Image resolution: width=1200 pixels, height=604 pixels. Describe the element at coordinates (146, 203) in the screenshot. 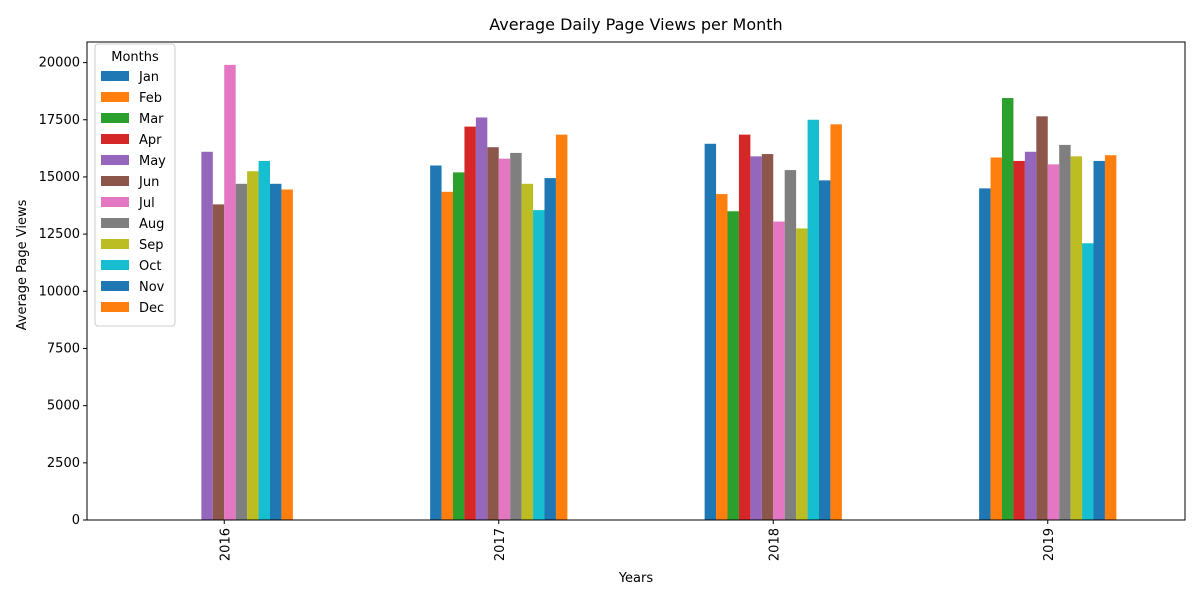

I see `legend-label-jul: Jul` at that location.